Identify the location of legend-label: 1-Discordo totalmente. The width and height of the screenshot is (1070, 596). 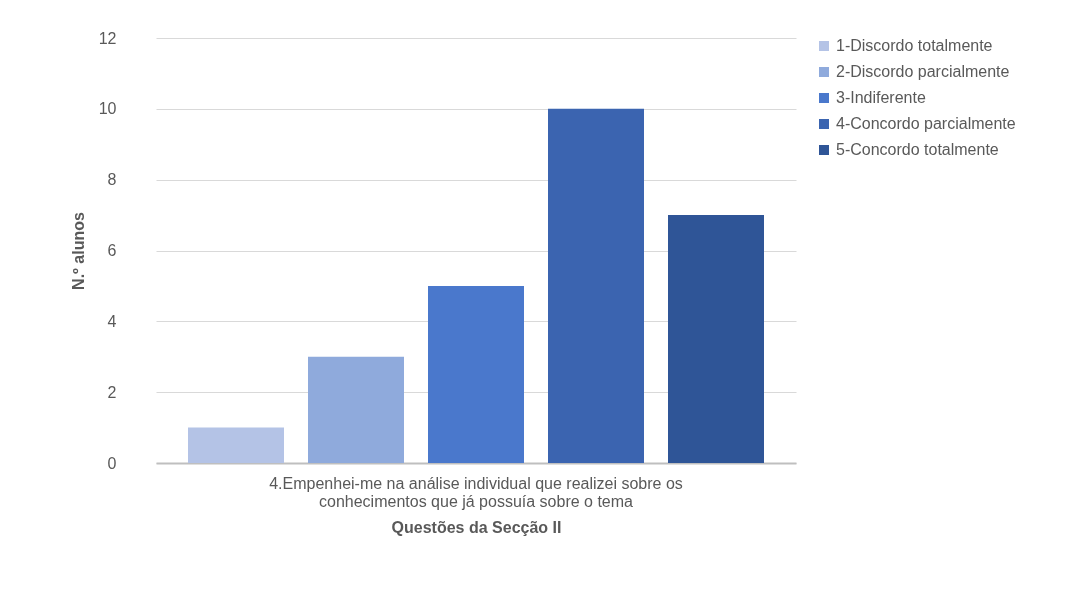
(914, 45).